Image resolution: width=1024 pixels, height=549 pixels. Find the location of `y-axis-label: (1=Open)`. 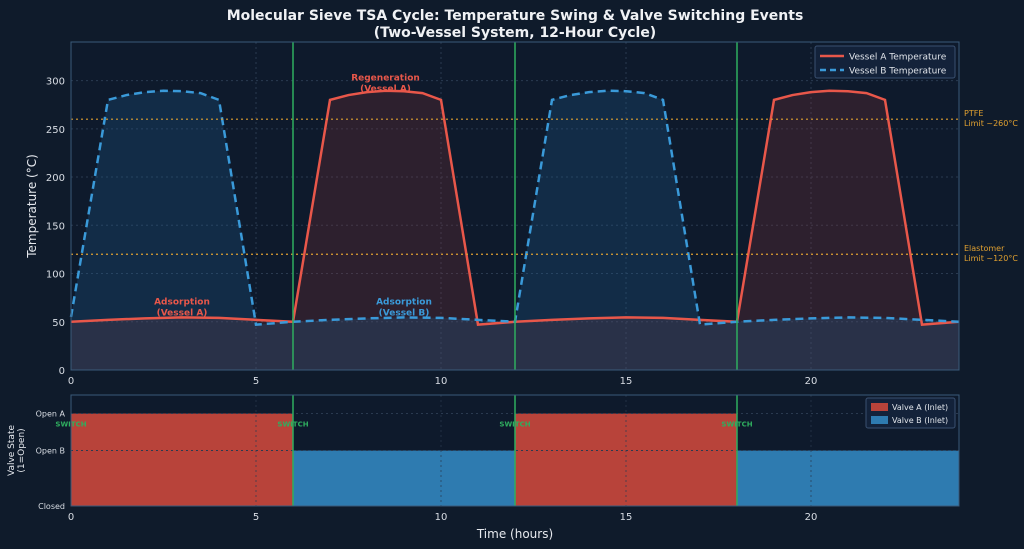

y-axis-label: (1=Open) is located at coordinates (22, 450).